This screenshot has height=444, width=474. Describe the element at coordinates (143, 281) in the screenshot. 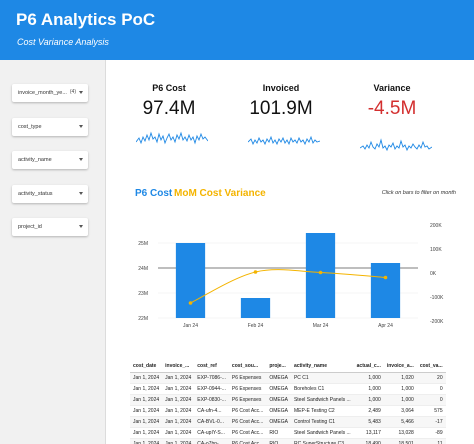

I see `chart-left-axis: 22M 23M 24M 25M` at that location.